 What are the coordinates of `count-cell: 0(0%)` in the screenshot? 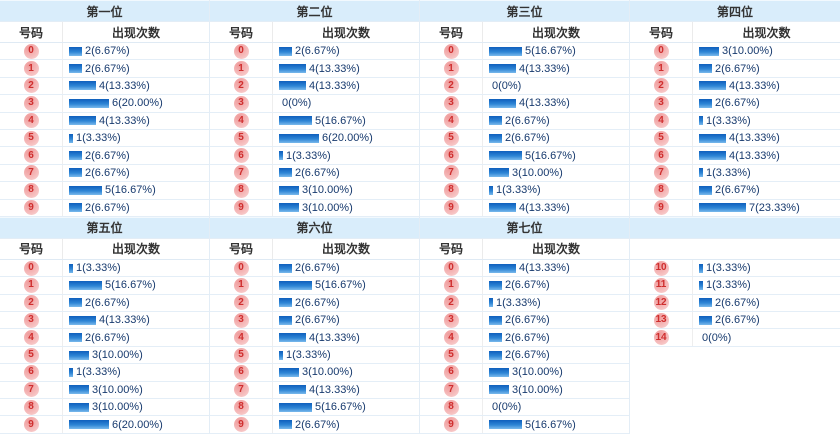 It's located at (766, 337).